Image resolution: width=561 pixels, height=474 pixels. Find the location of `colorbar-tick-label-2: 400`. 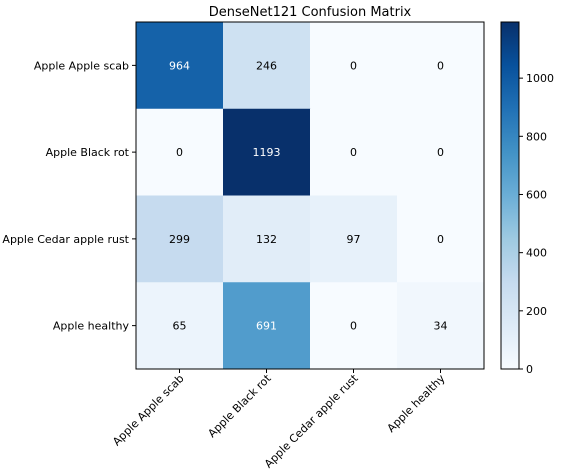

colorbar-tick-label-2: 400 is located at coordinates (536, 253).